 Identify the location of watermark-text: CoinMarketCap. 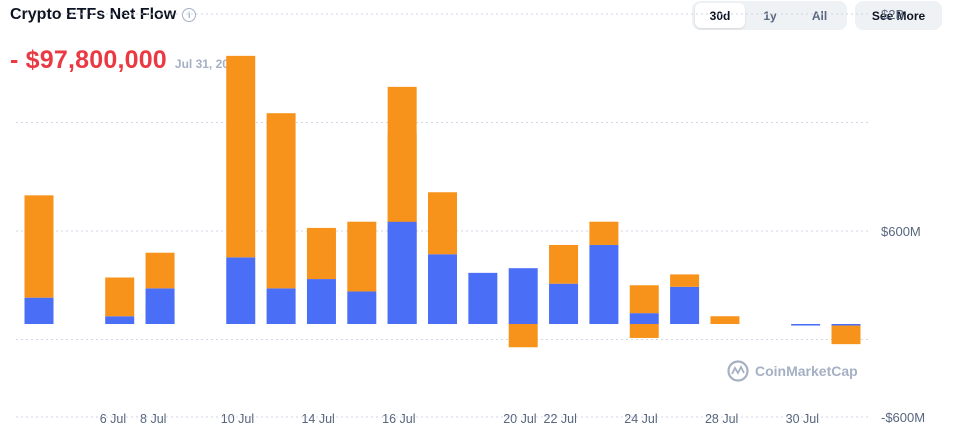
(806, 371).